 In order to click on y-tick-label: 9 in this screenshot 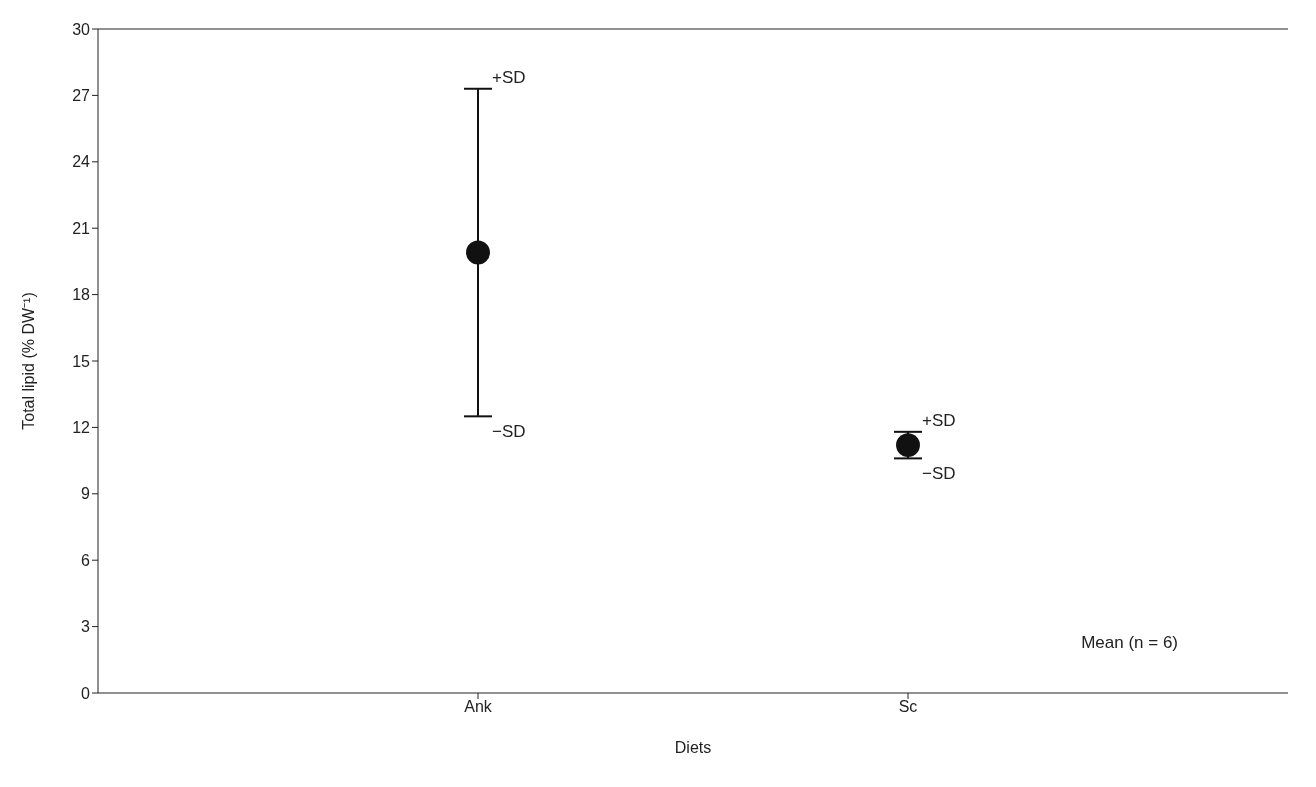, I will do `click(86, 494)`.